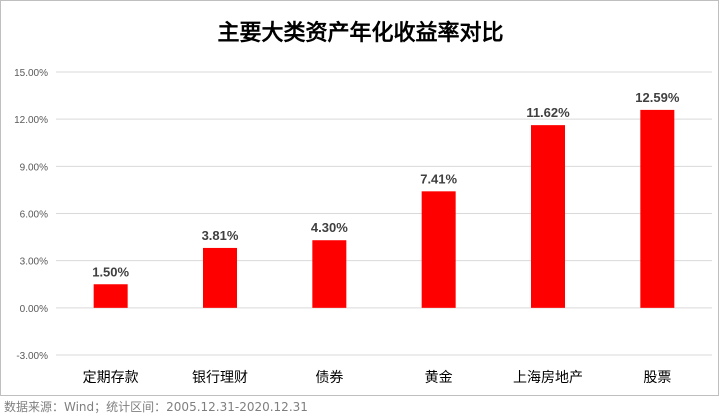 This screenshot has width=721, height=419. I want to click on data-label: 12.59%, so click(657, 97).